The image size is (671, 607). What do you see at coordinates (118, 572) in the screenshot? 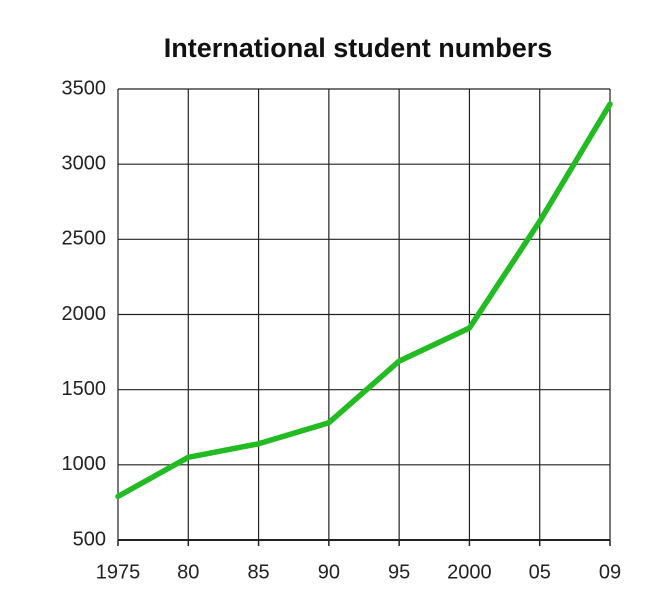
I see `x-tick-label: 1975` at bounding box center [118, 572].